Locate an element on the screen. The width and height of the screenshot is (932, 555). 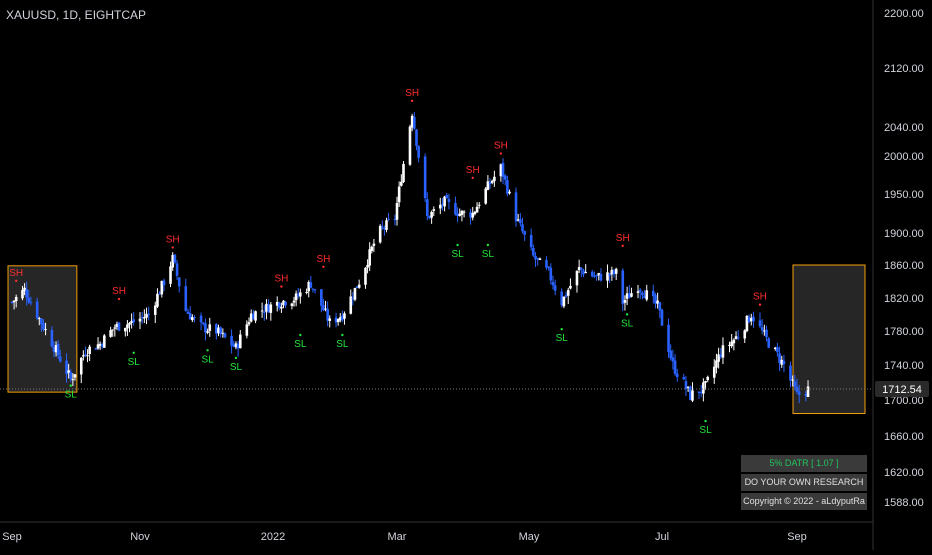
symbol-title: XAUUSD, 1D, EIGHTCAP is located at coordinates (76, 15).